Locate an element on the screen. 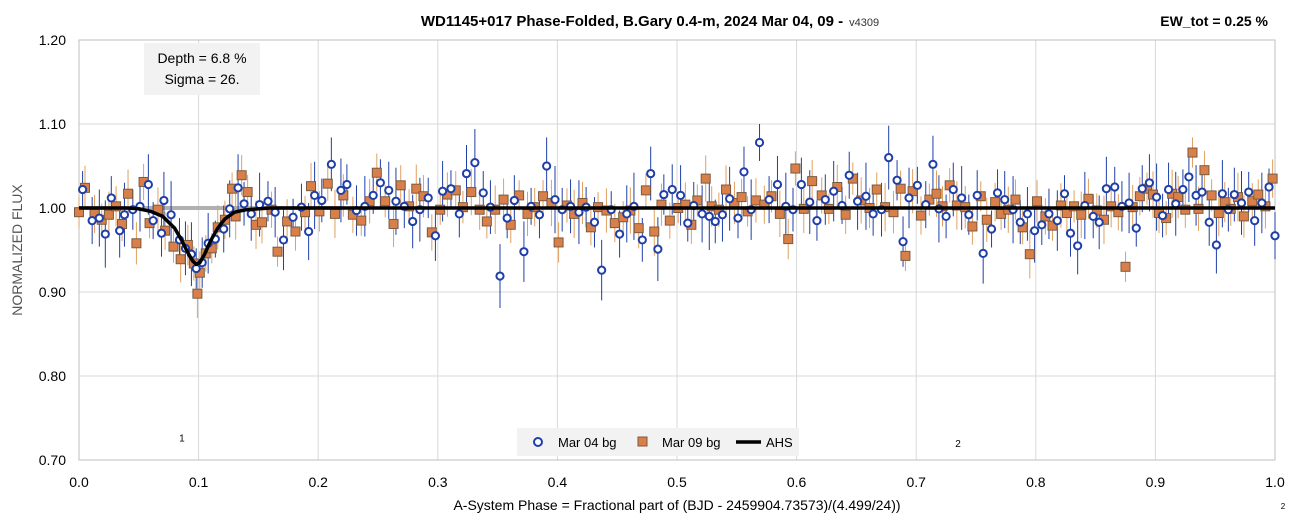  x-tick-label: 0.5 is located at coordinates (677, 482).